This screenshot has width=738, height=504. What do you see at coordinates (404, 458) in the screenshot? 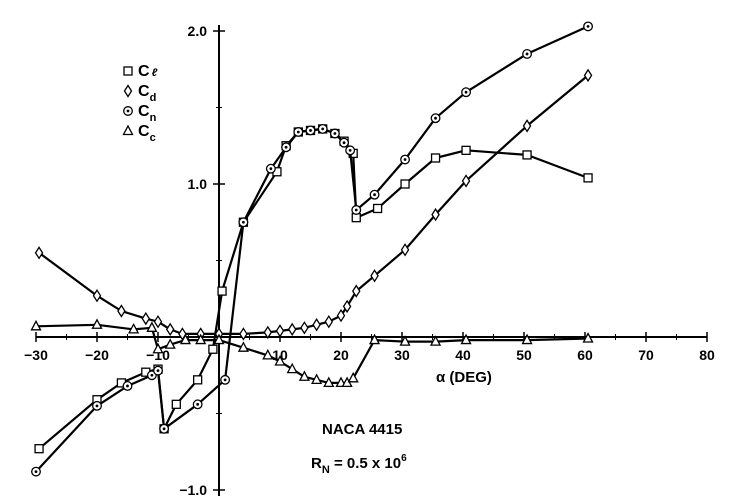
I see `reynolds-exponent: 6` at bounding box center [404, 458].